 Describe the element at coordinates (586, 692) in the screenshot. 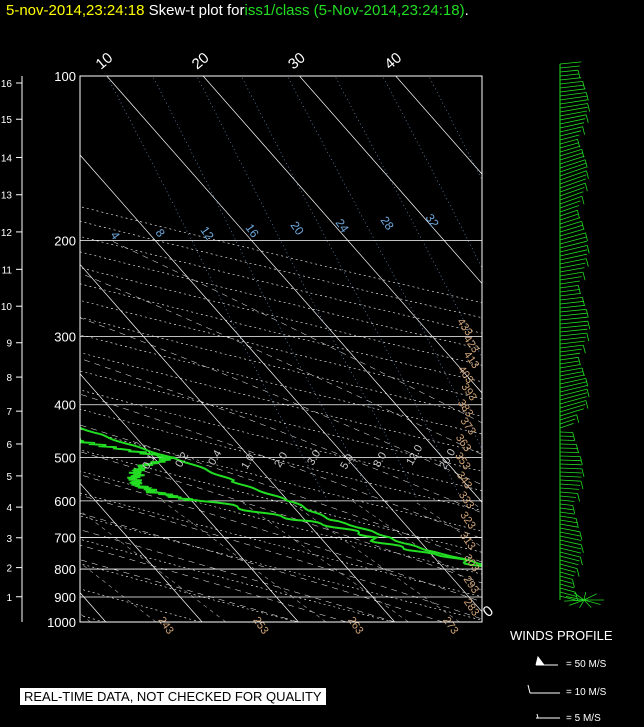

I see `wind-legend-10: = 10 M/S` at that location.